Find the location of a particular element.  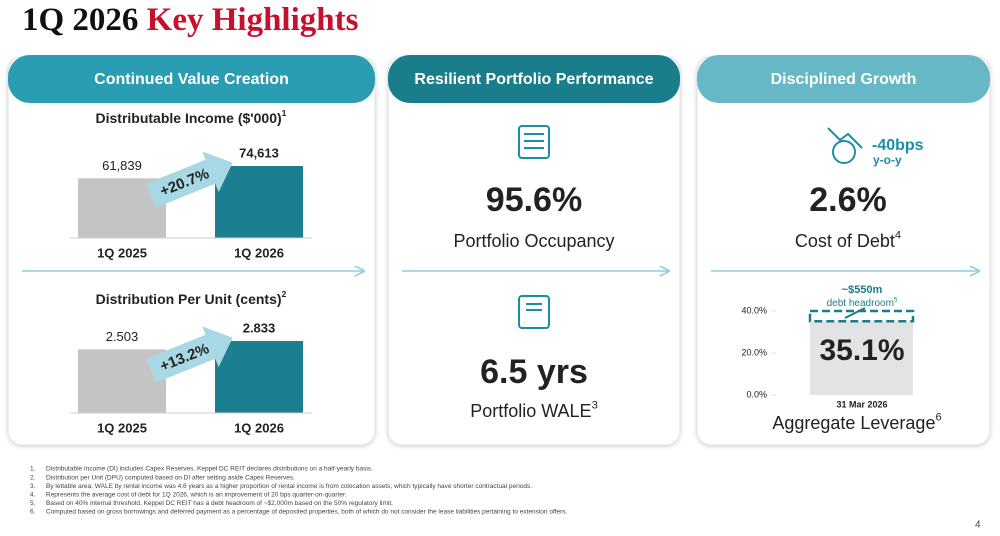

headroom-label: ~$550m is located at coordinates (862, 290).